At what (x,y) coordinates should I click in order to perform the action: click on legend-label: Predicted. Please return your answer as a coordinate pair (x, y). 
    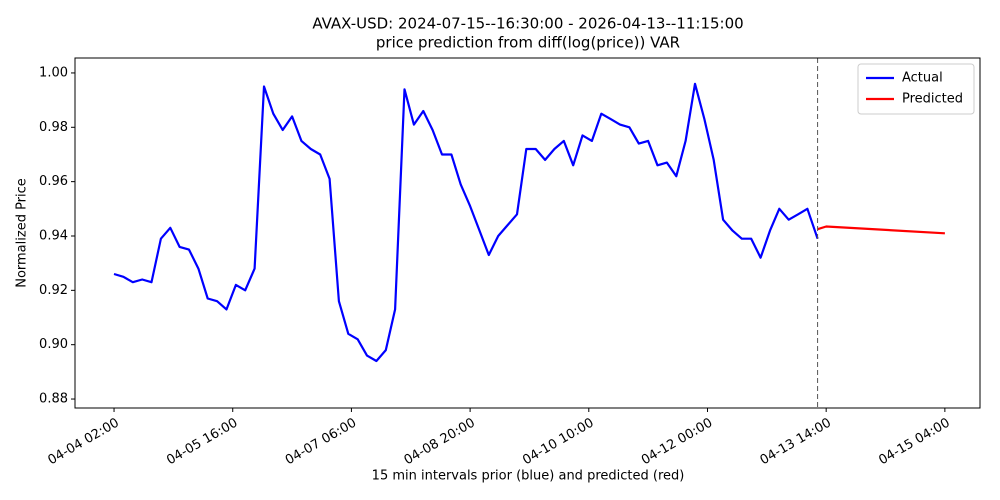
    Looking at the image, I should click on (932, 99).